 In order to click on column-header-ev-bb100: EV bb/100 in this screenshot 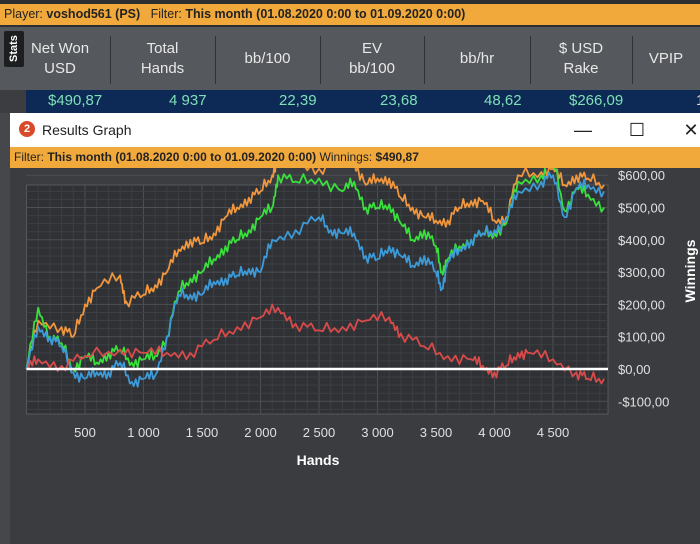, I will do `click(372, 58)`.